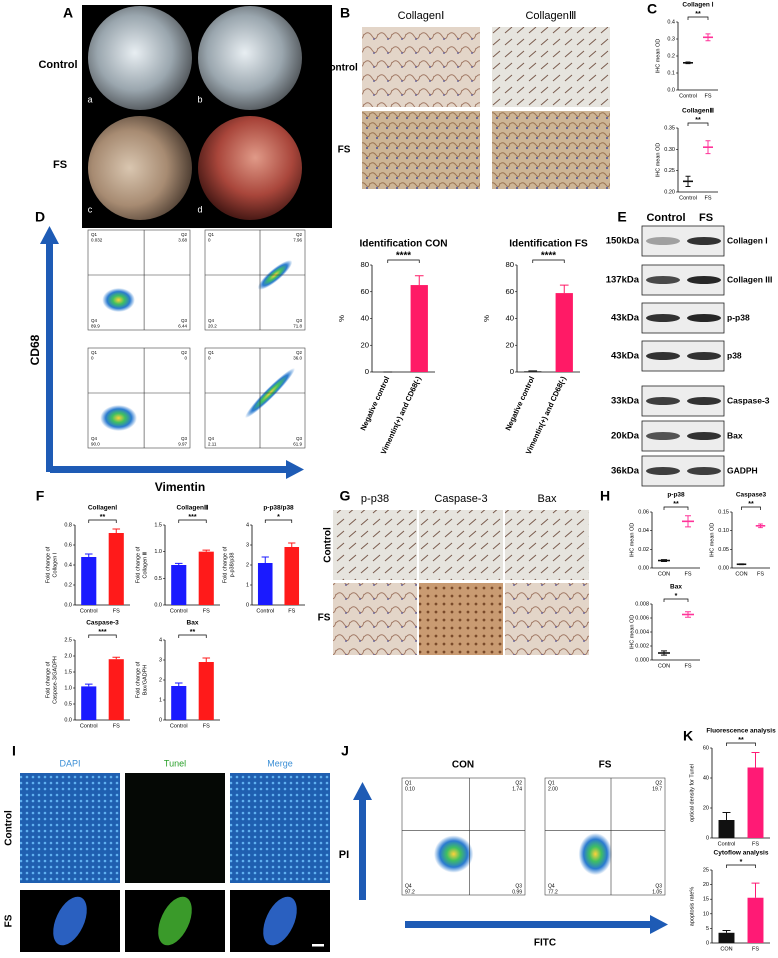 This screenshot has width=778, height=958. Describe the element at coordinates (403, 244) in the screenshot. I see `chart-title: Identification CON` at that location.